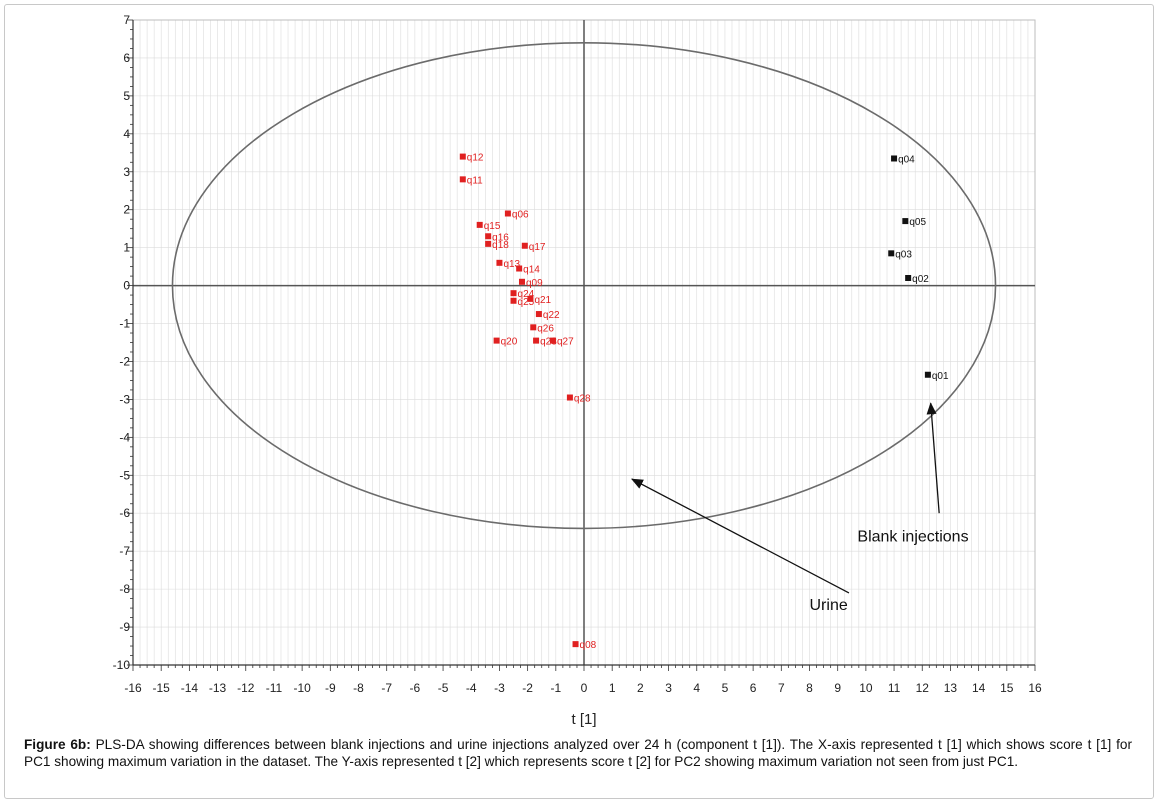 The height and width of the screenshot is (806, 1161). Describe the element at coordinates (520, 215) in the screenshot. I see `data-point-label: q06` at that location.